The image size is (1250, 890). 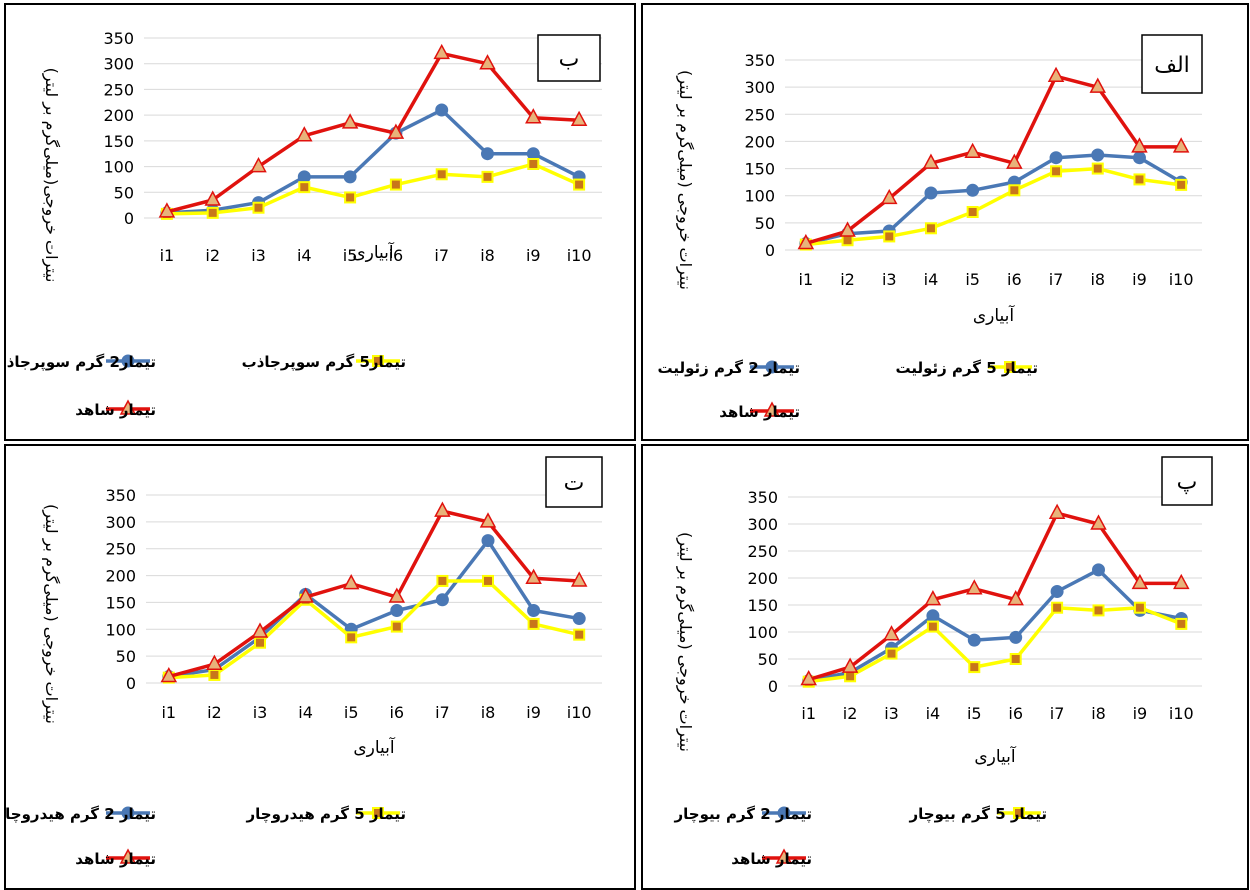 I want to click on gridlines, so click(x=374, y=589).